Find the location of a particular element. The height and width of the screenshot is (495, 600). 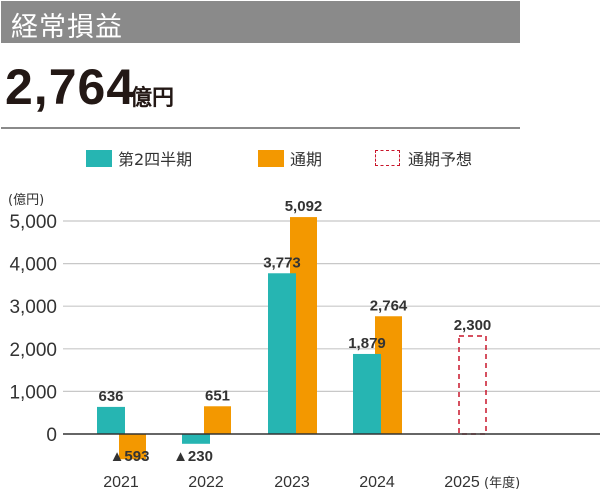

headline-unit: 億円 is located at coordinates (152, 98).